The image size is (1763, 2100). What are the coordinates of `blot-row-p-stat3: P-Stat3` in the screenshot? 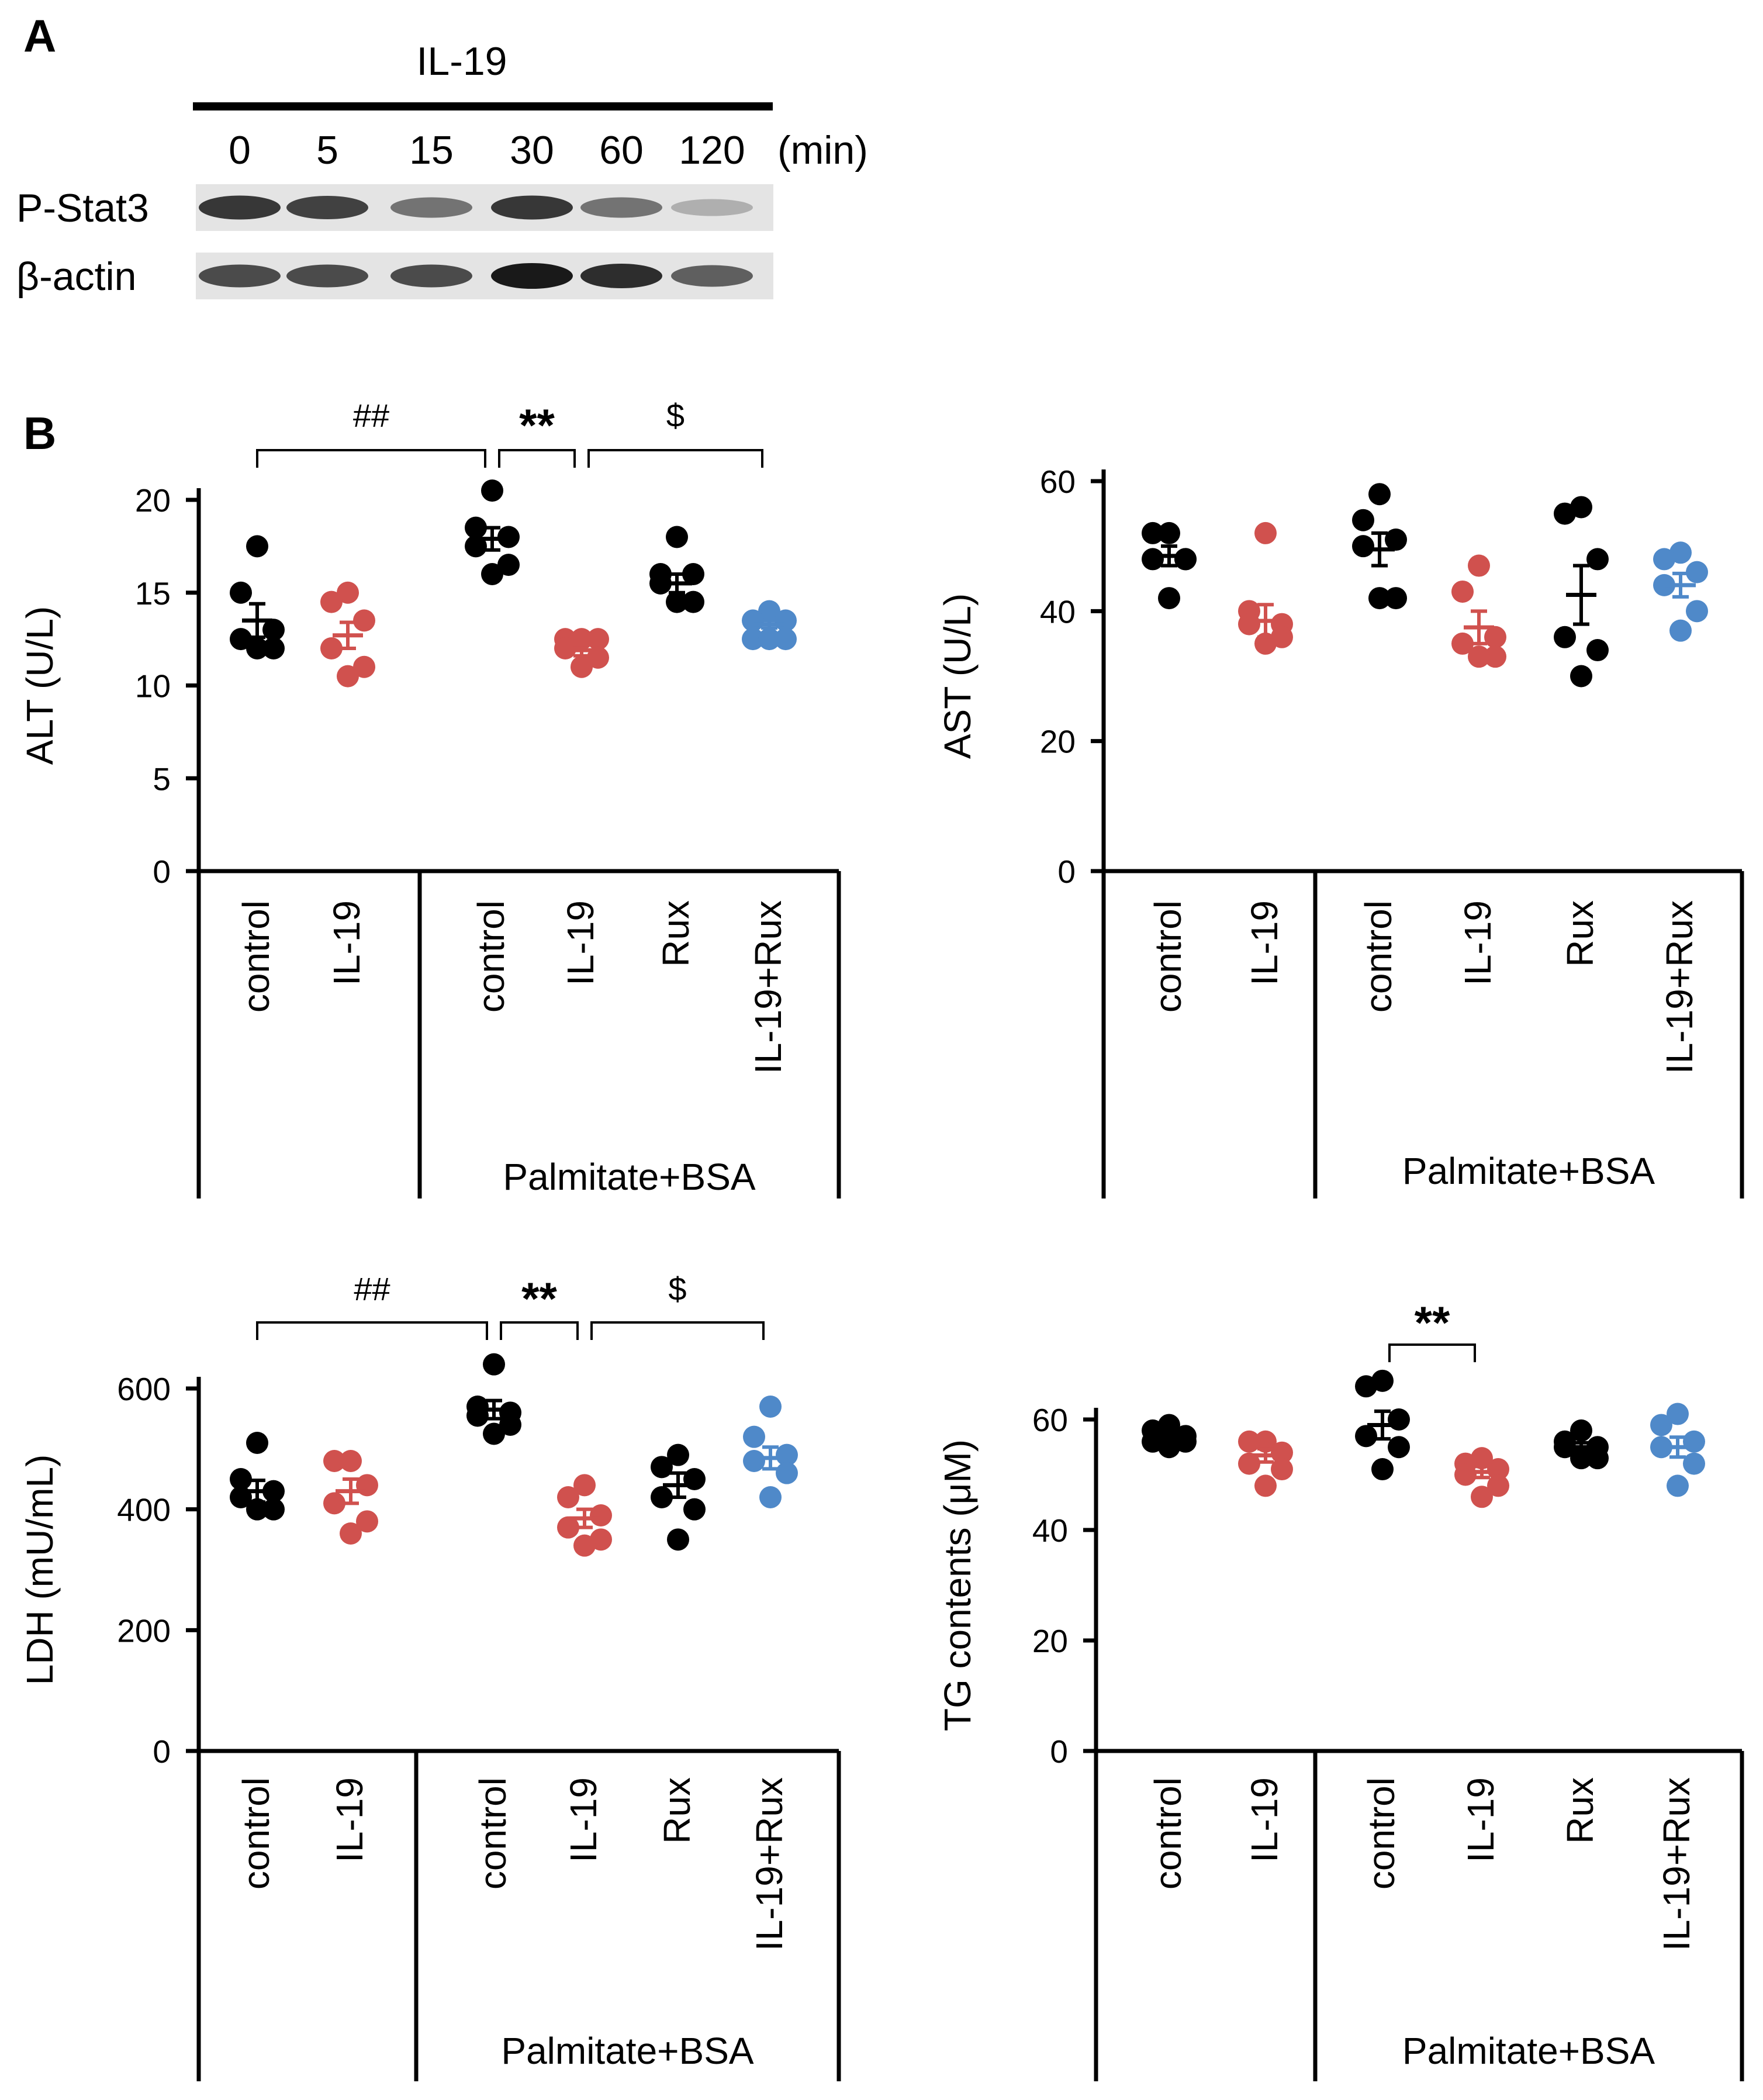 It's located at (394, 208).